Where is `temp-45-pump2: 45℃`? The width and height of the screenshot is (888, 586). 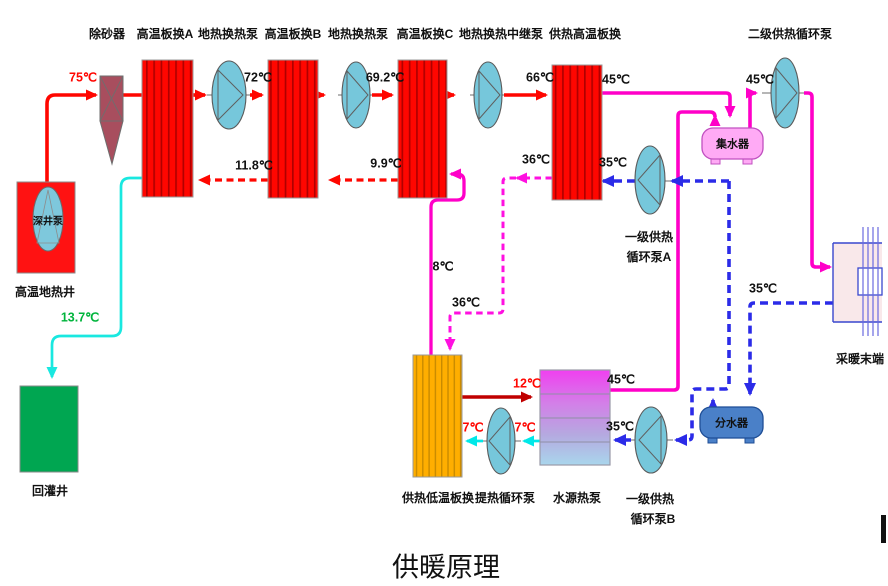 temp-45-pump2: 45℃ is located at coordinates (760, 79).